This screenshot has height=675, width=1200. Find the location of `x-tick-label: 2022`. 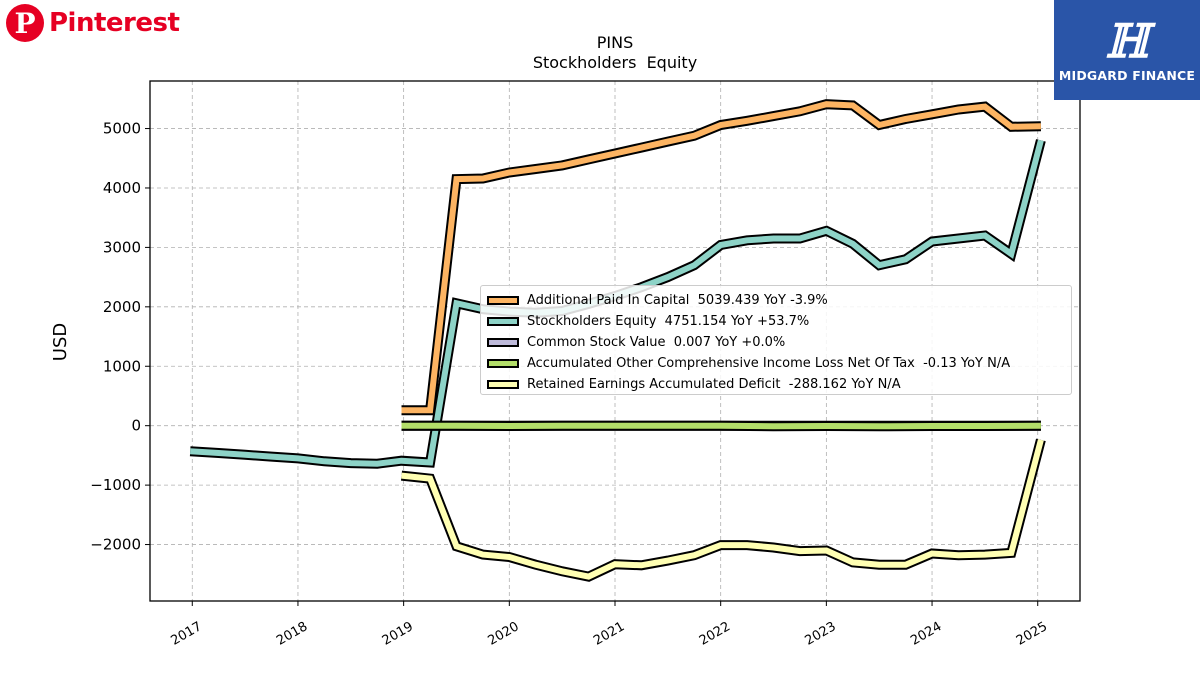

x-tick-label: 2022 is located at coordinates (715, 634).